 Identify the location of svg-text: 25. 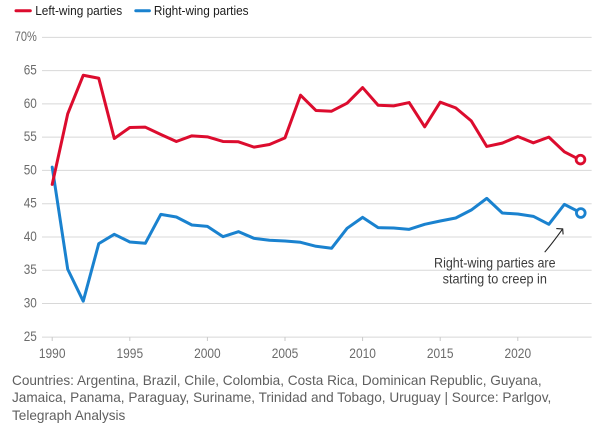
(30, 336).